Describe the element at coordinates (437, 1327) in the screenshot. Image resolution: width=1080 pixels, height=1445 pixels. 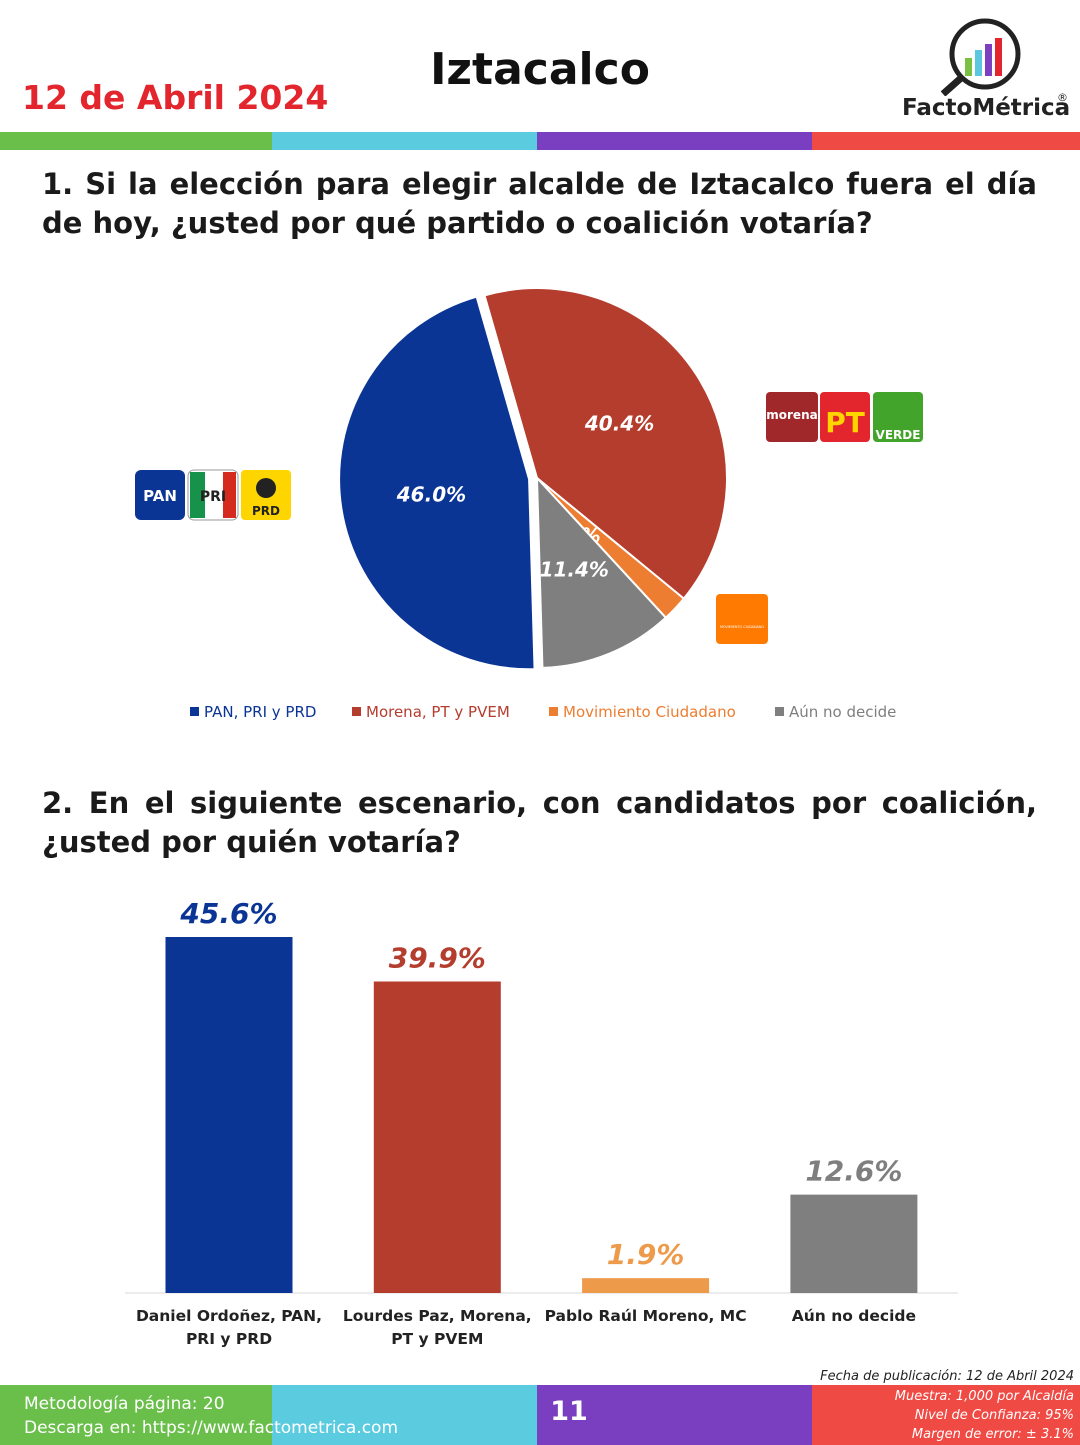
I see `x-tick-label: Lourdes Paz, Morena, PT y PVEM` at that location.